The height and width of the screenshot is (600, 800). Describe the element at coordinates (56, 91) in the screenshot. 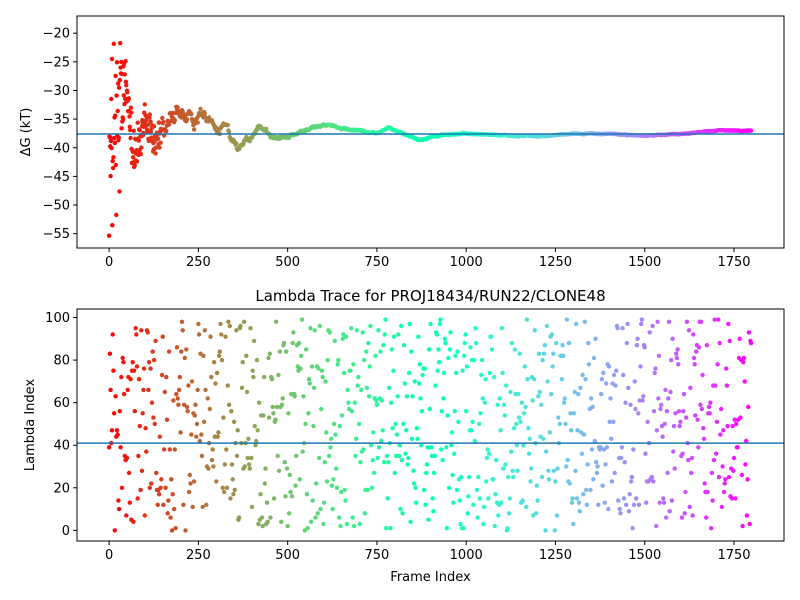

I see `y-tick-label: −30` at that location.